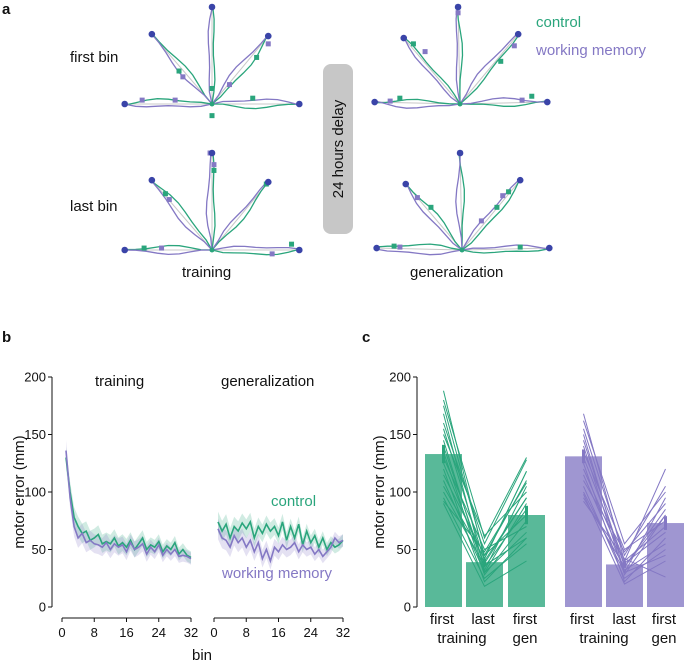 The height and width of the screenshot is (665, 685). What do you see at coordinates (119, 381) in the screenshot?
I see `b-subtitle-training: training` at bounding box center [119, 381].